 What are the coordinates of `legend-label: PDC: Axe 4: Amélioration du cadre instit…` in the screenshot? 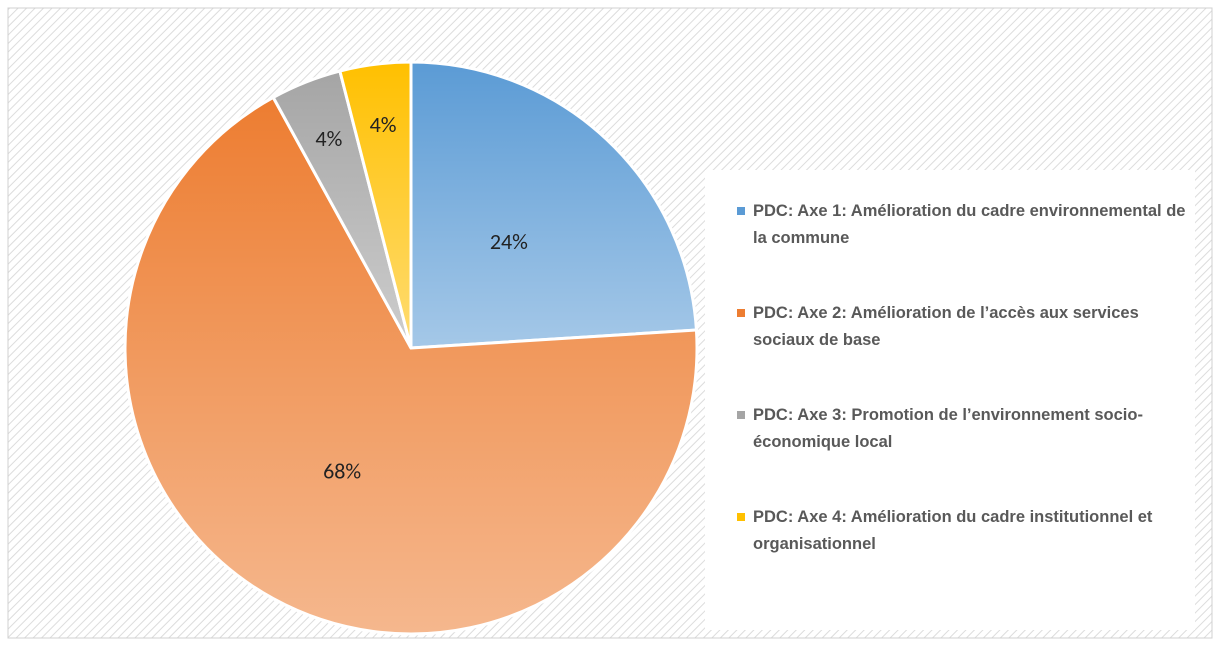 It's located at (953, 530).